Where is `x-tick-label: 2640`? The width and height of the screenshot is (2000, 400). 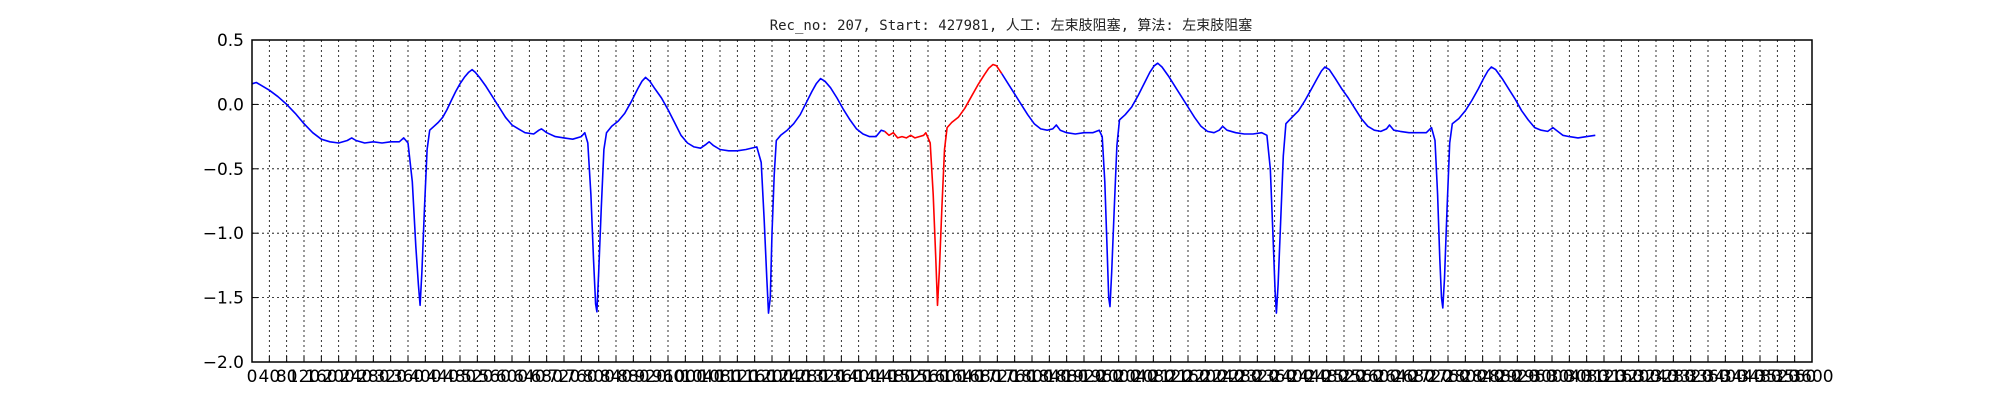
x-tick-label: 2640 is located at coordinates (1395, 377).